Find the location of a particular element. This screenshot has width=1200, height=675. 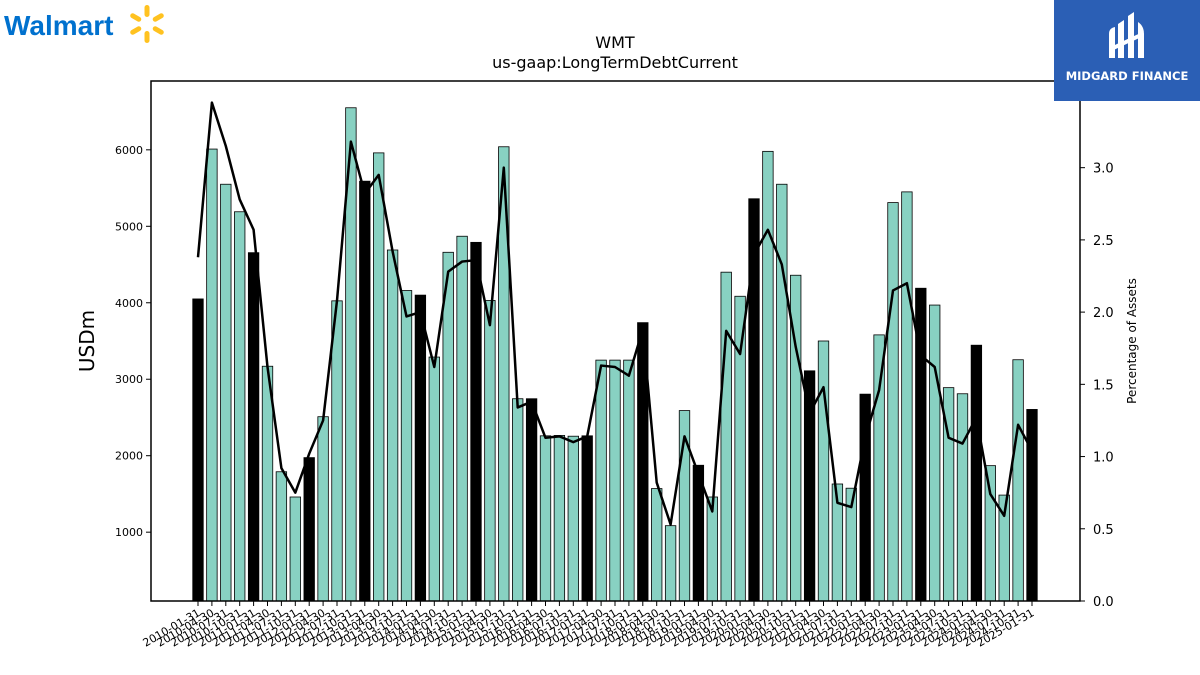

midgard-emblem-icon is located at coordinates (1126, 35).